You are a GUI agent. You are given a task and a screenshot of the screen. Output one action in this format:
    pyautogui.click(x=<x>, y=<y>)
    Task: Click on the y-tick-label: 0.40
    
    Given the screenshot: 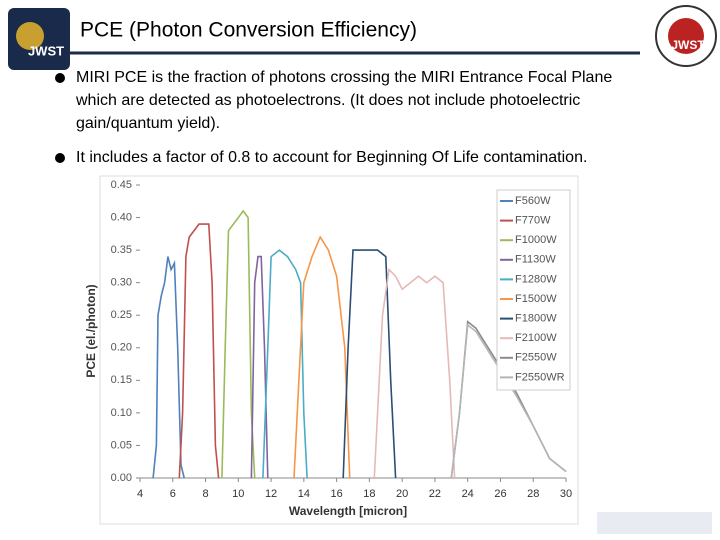 What is the action you would take?
    pyautogui.click(x=121, y=217)
    